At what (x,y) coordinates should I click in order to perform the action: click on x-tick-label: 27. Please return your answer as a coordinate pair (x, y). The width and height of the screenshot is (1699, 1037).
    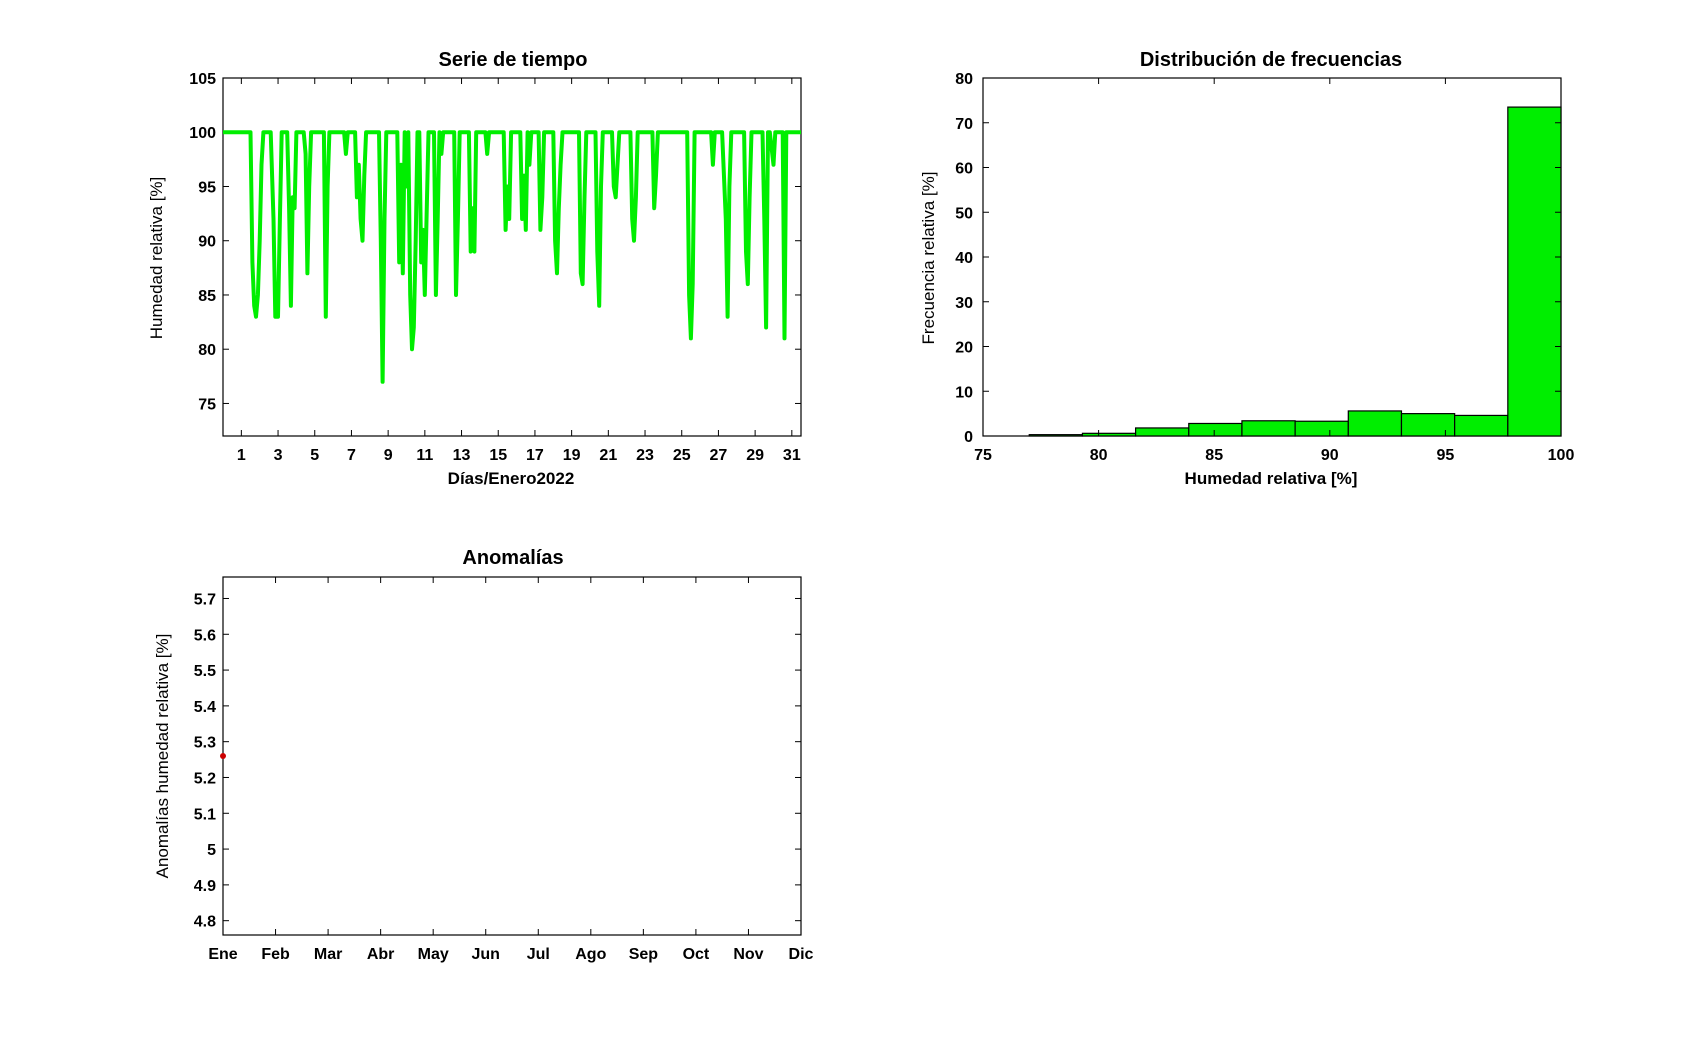
    Looking at the image, I should click on (719, 455).